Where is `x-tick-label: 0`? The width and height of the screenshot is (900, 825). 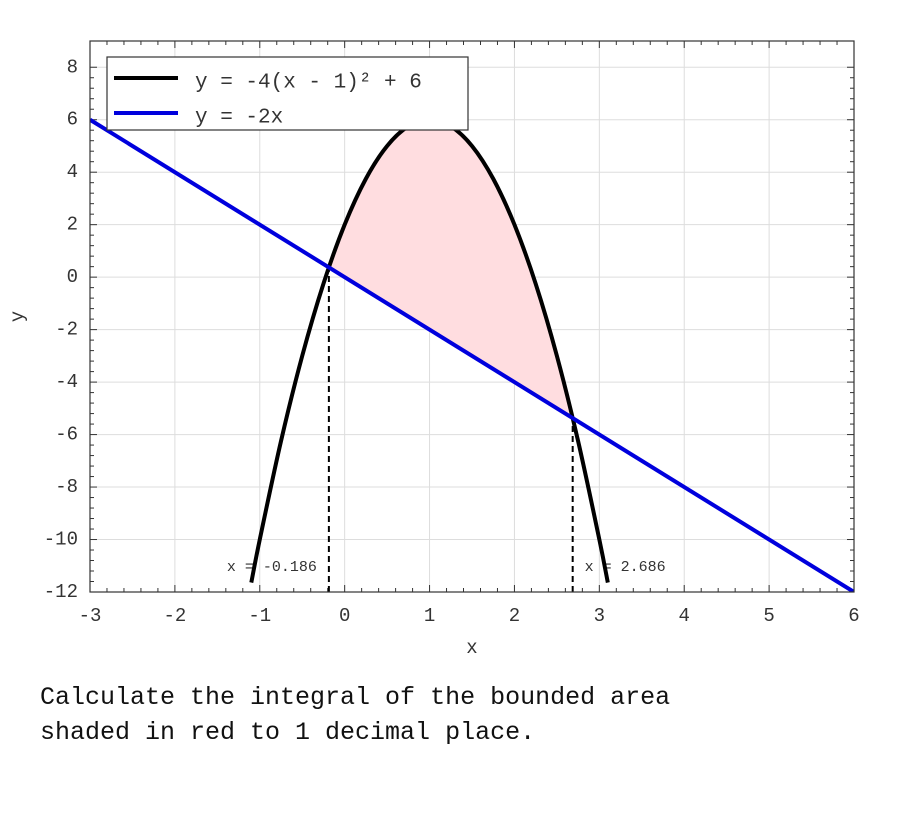 x-tick-label: 0 is located at coordinates (344, 616).